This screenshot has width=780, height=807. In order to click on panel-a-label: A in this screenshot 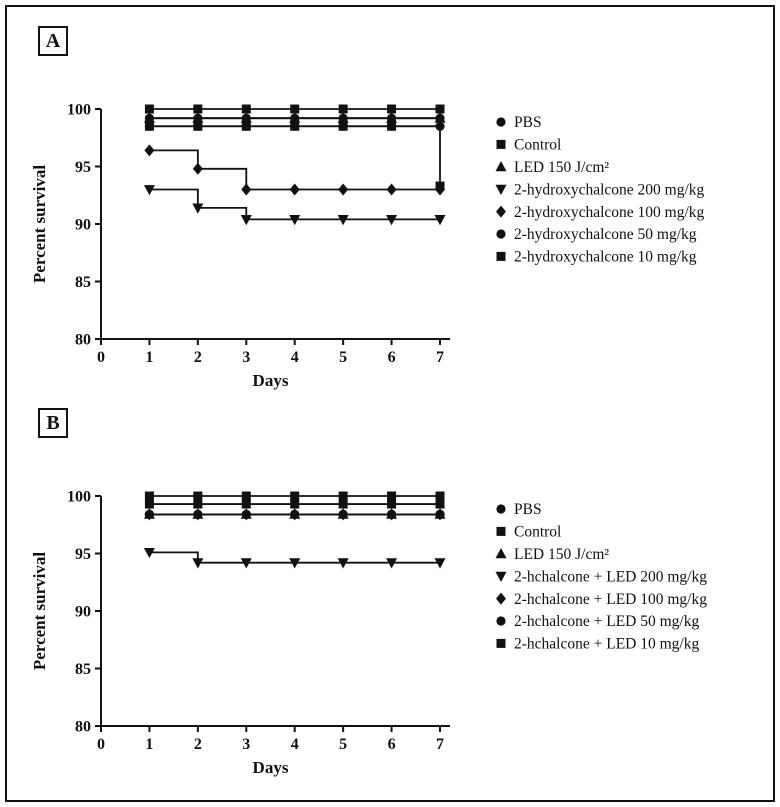, I will do `click(53, 41)`.